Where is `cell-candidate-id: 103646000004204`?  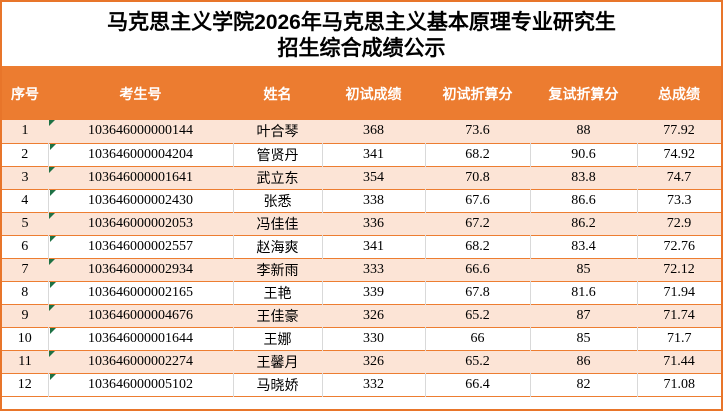
cell-candidate-id: 103646000004204 is located at coordinates (141, 154).